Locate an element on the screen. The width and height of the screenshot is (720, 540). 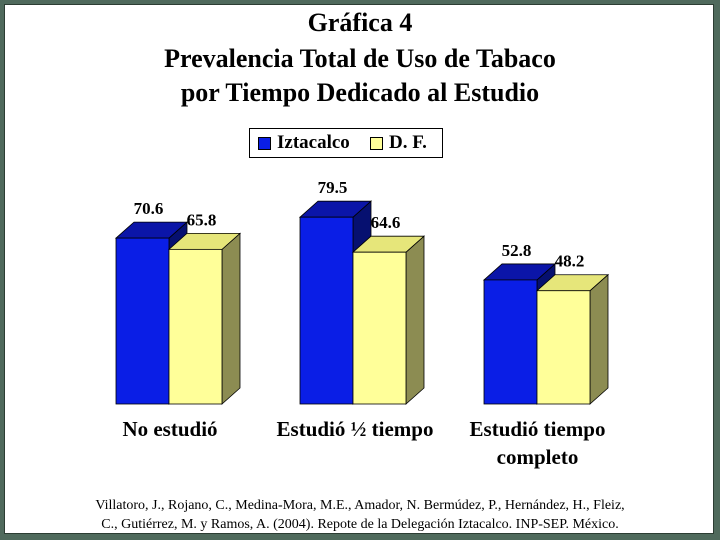
chart-title-line-1: Gráfica 4 is located at coordinates (360, 22).